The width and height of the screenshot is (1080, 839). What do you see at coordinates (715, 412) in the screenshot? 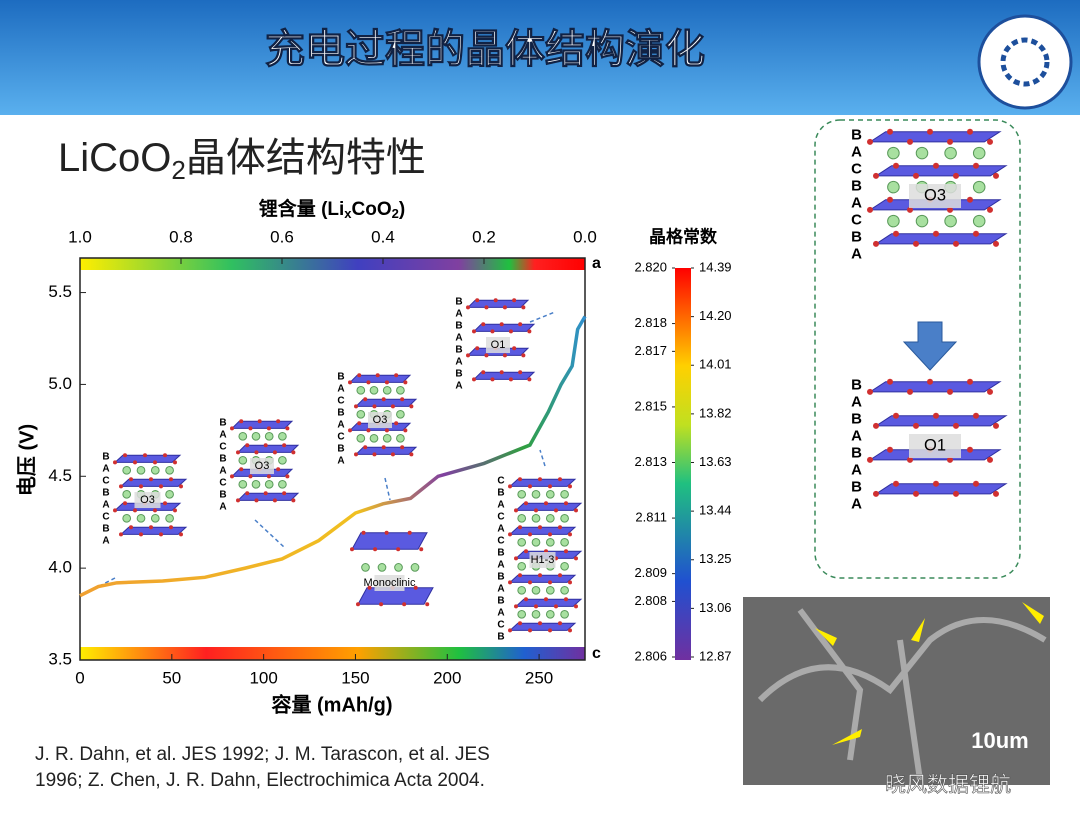
I see `colorbar-tick-label: 13.82` at bounding box center [715, 412].